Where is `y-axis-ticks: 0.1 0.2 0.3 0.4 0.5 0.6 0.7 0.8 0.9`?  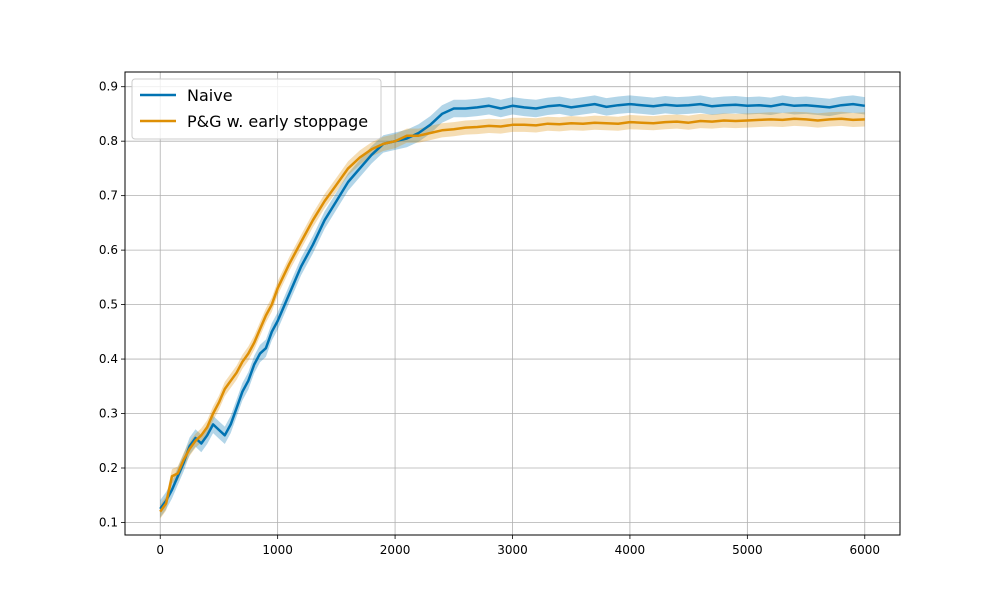 y-axis-ticks: 0.1 0.2 0.3 0.4 0.5 0.6 0.7 0.8 0.9 is located at coordinates (112, 304).